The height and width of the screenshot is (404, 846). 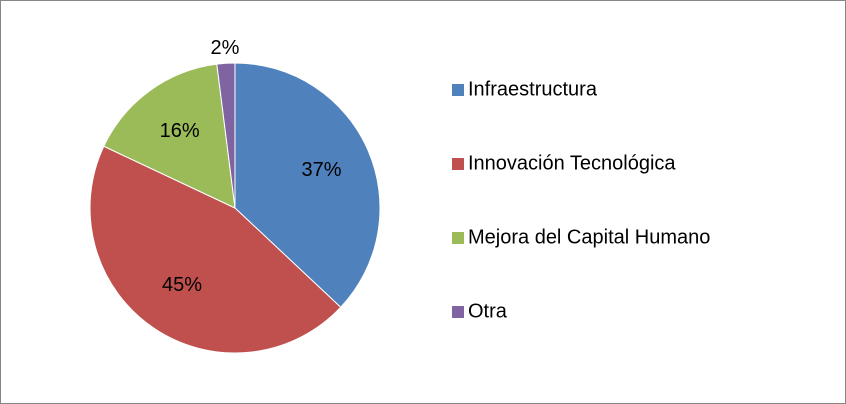 I want to click on legend-label: Otra, so click(x=488, y=311).